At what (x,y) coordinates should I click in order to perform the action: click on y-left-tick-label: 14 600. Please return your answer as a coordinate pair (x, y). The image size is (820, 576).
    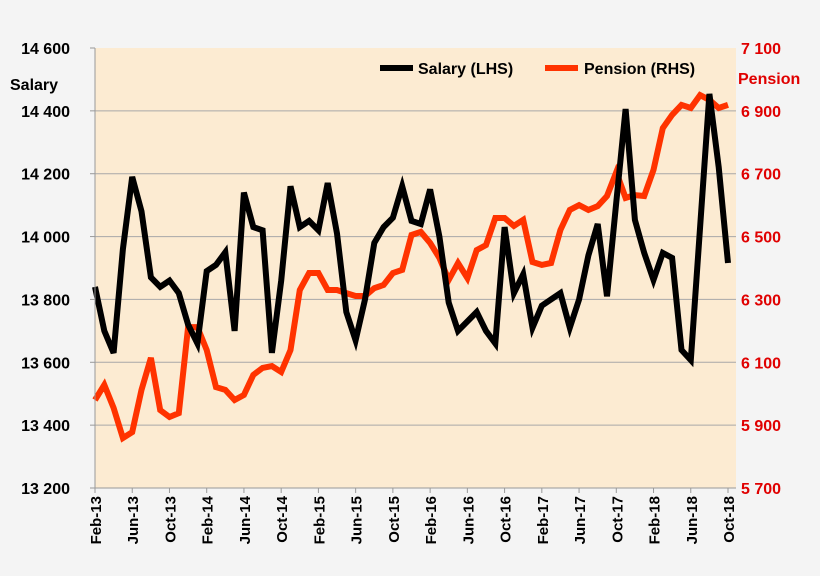
    Looking at the image, I should click on (45, 49).